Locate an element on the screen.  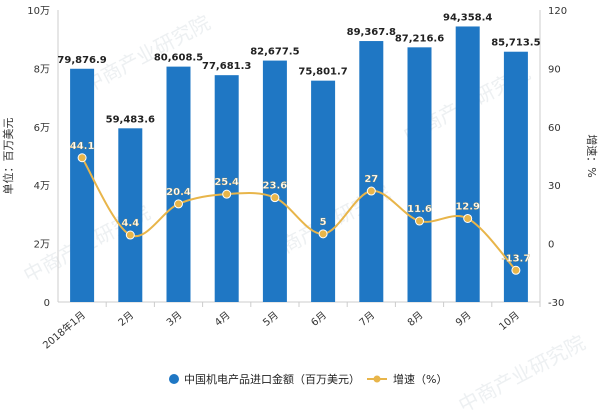
x-tick-label: 6月 is located at coordinates (319, 319).